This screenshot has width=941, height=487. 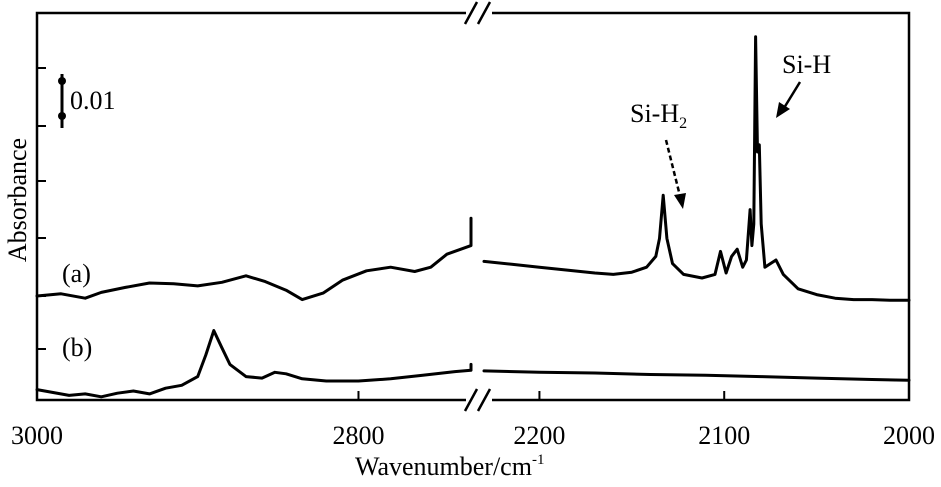 What do you see at coordinates (443, 466) in the screenshot?
I see `x-axis-title-text: Wavenumber/cm` at bounding box center [443, 466].